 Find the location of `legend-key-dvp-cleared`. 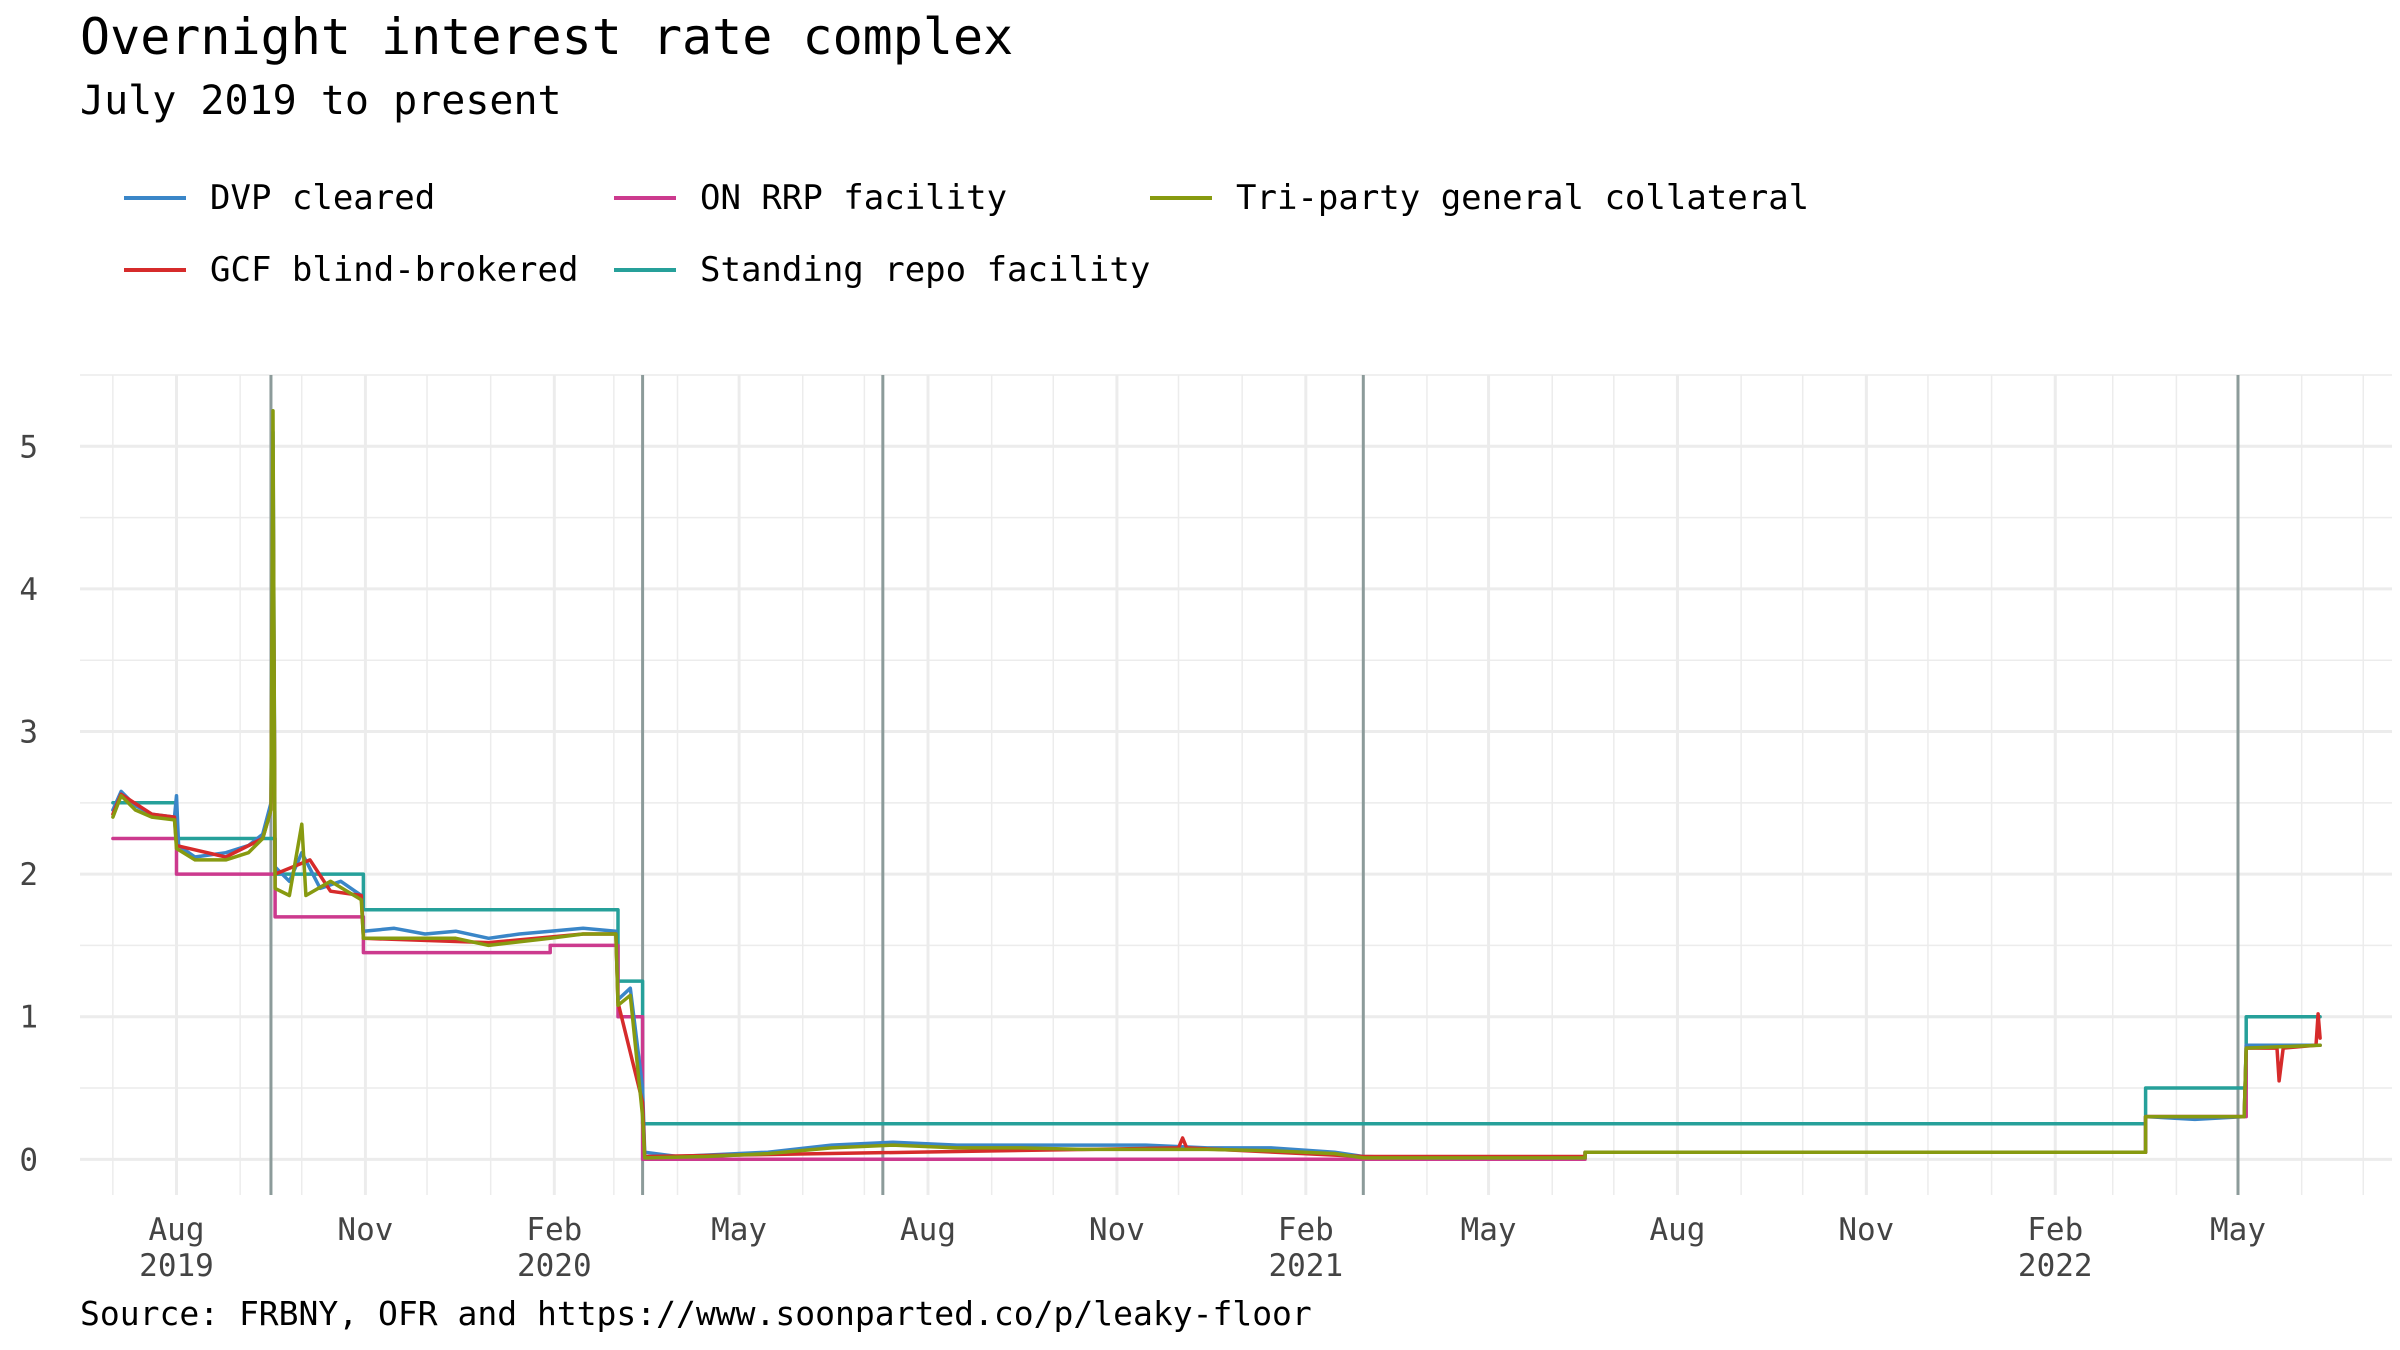

legend-key-dvp-cleared is located at coordinates (155, 198).